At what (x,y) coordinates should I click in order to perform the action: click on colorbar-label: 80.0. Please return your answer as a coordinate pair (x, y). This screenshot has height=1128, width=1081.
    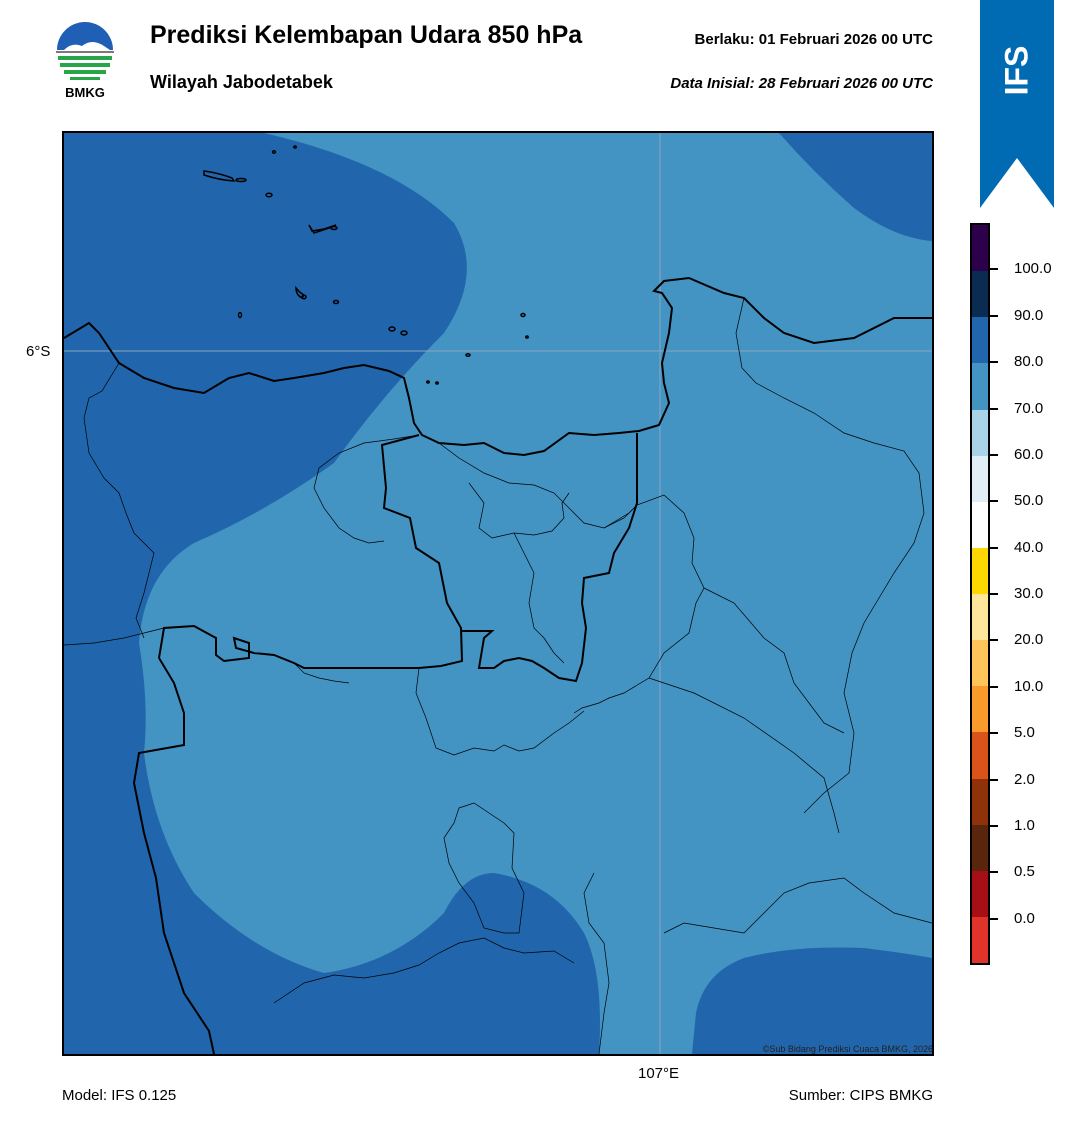
    Looking at the image, I should click on (1029, 362).